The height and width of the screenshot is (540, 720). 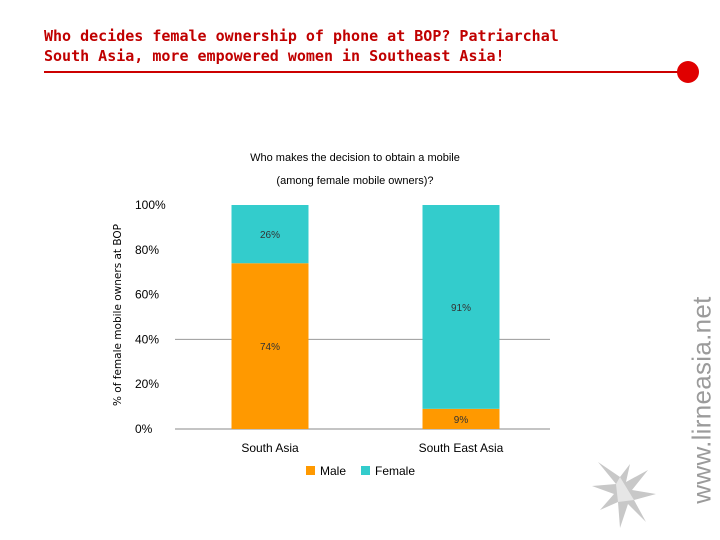 What do you see at coordinates (461, 448) in the screenshot?
I see `x-category-label: South East Asia` at bounding box center [461, 448].